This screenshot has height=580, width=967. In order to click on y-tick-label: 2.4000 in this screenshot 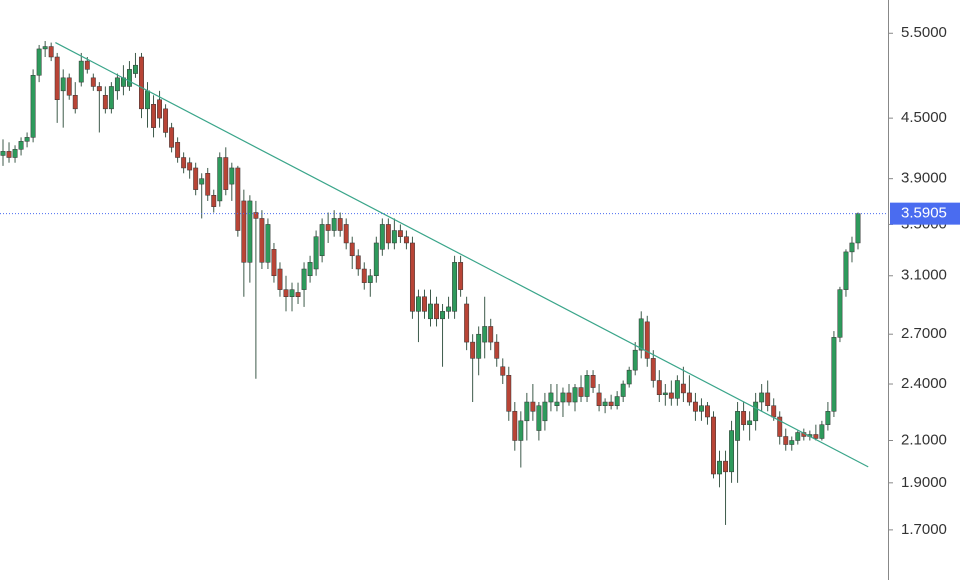, I will do `click(924, 383)`.